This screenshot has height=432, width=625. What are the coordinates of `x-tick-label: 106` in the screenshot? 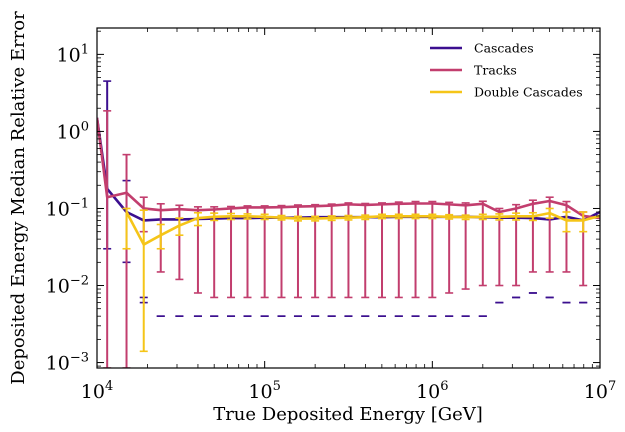 It's located at (432, 391).